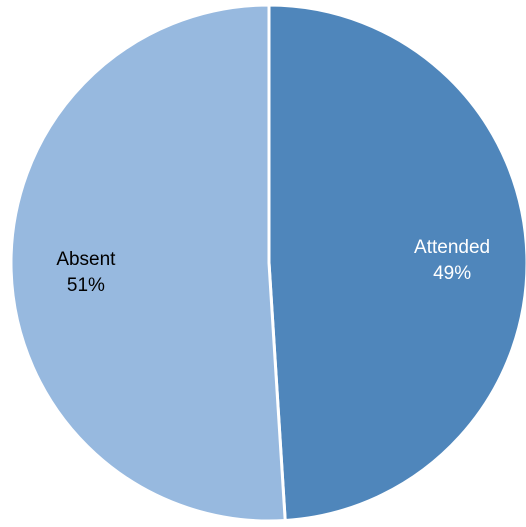 The height and width of the screenshot is (527, 526). I want to click on slice-label-attended: Attended, so click(452, 247).